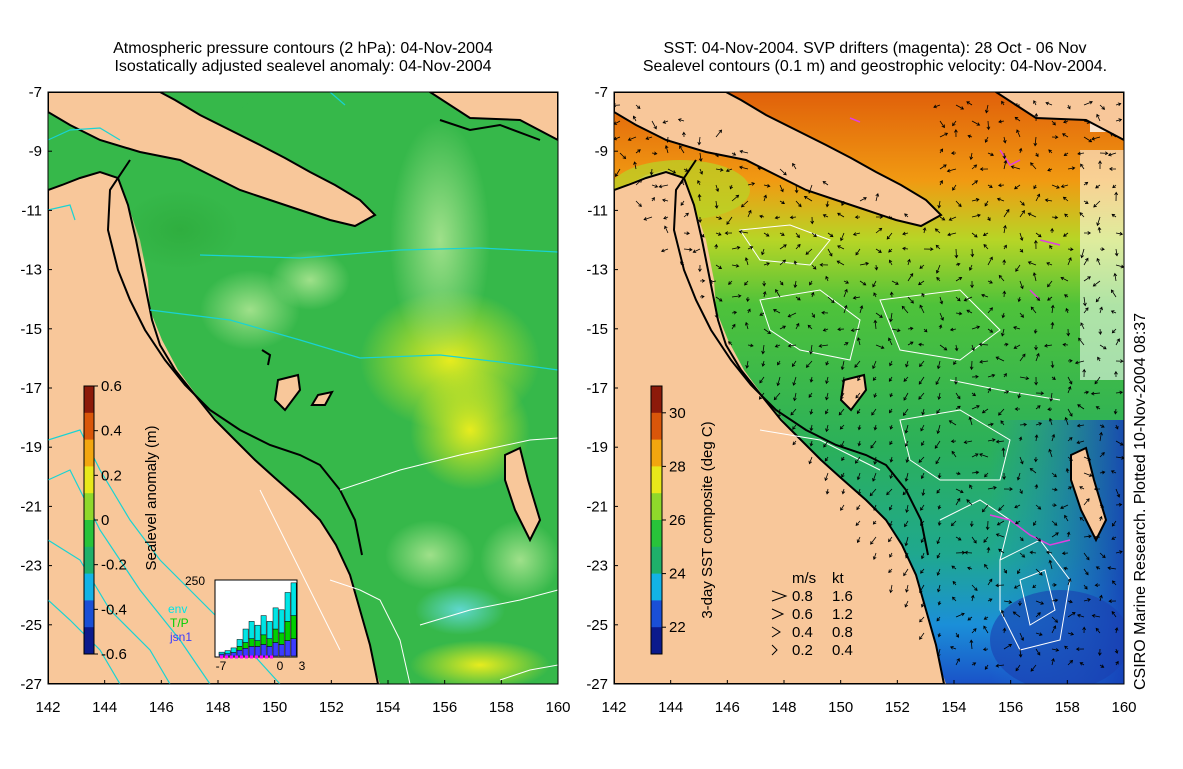  I want to click on inset-bar-3-blue, so click(239, 653).